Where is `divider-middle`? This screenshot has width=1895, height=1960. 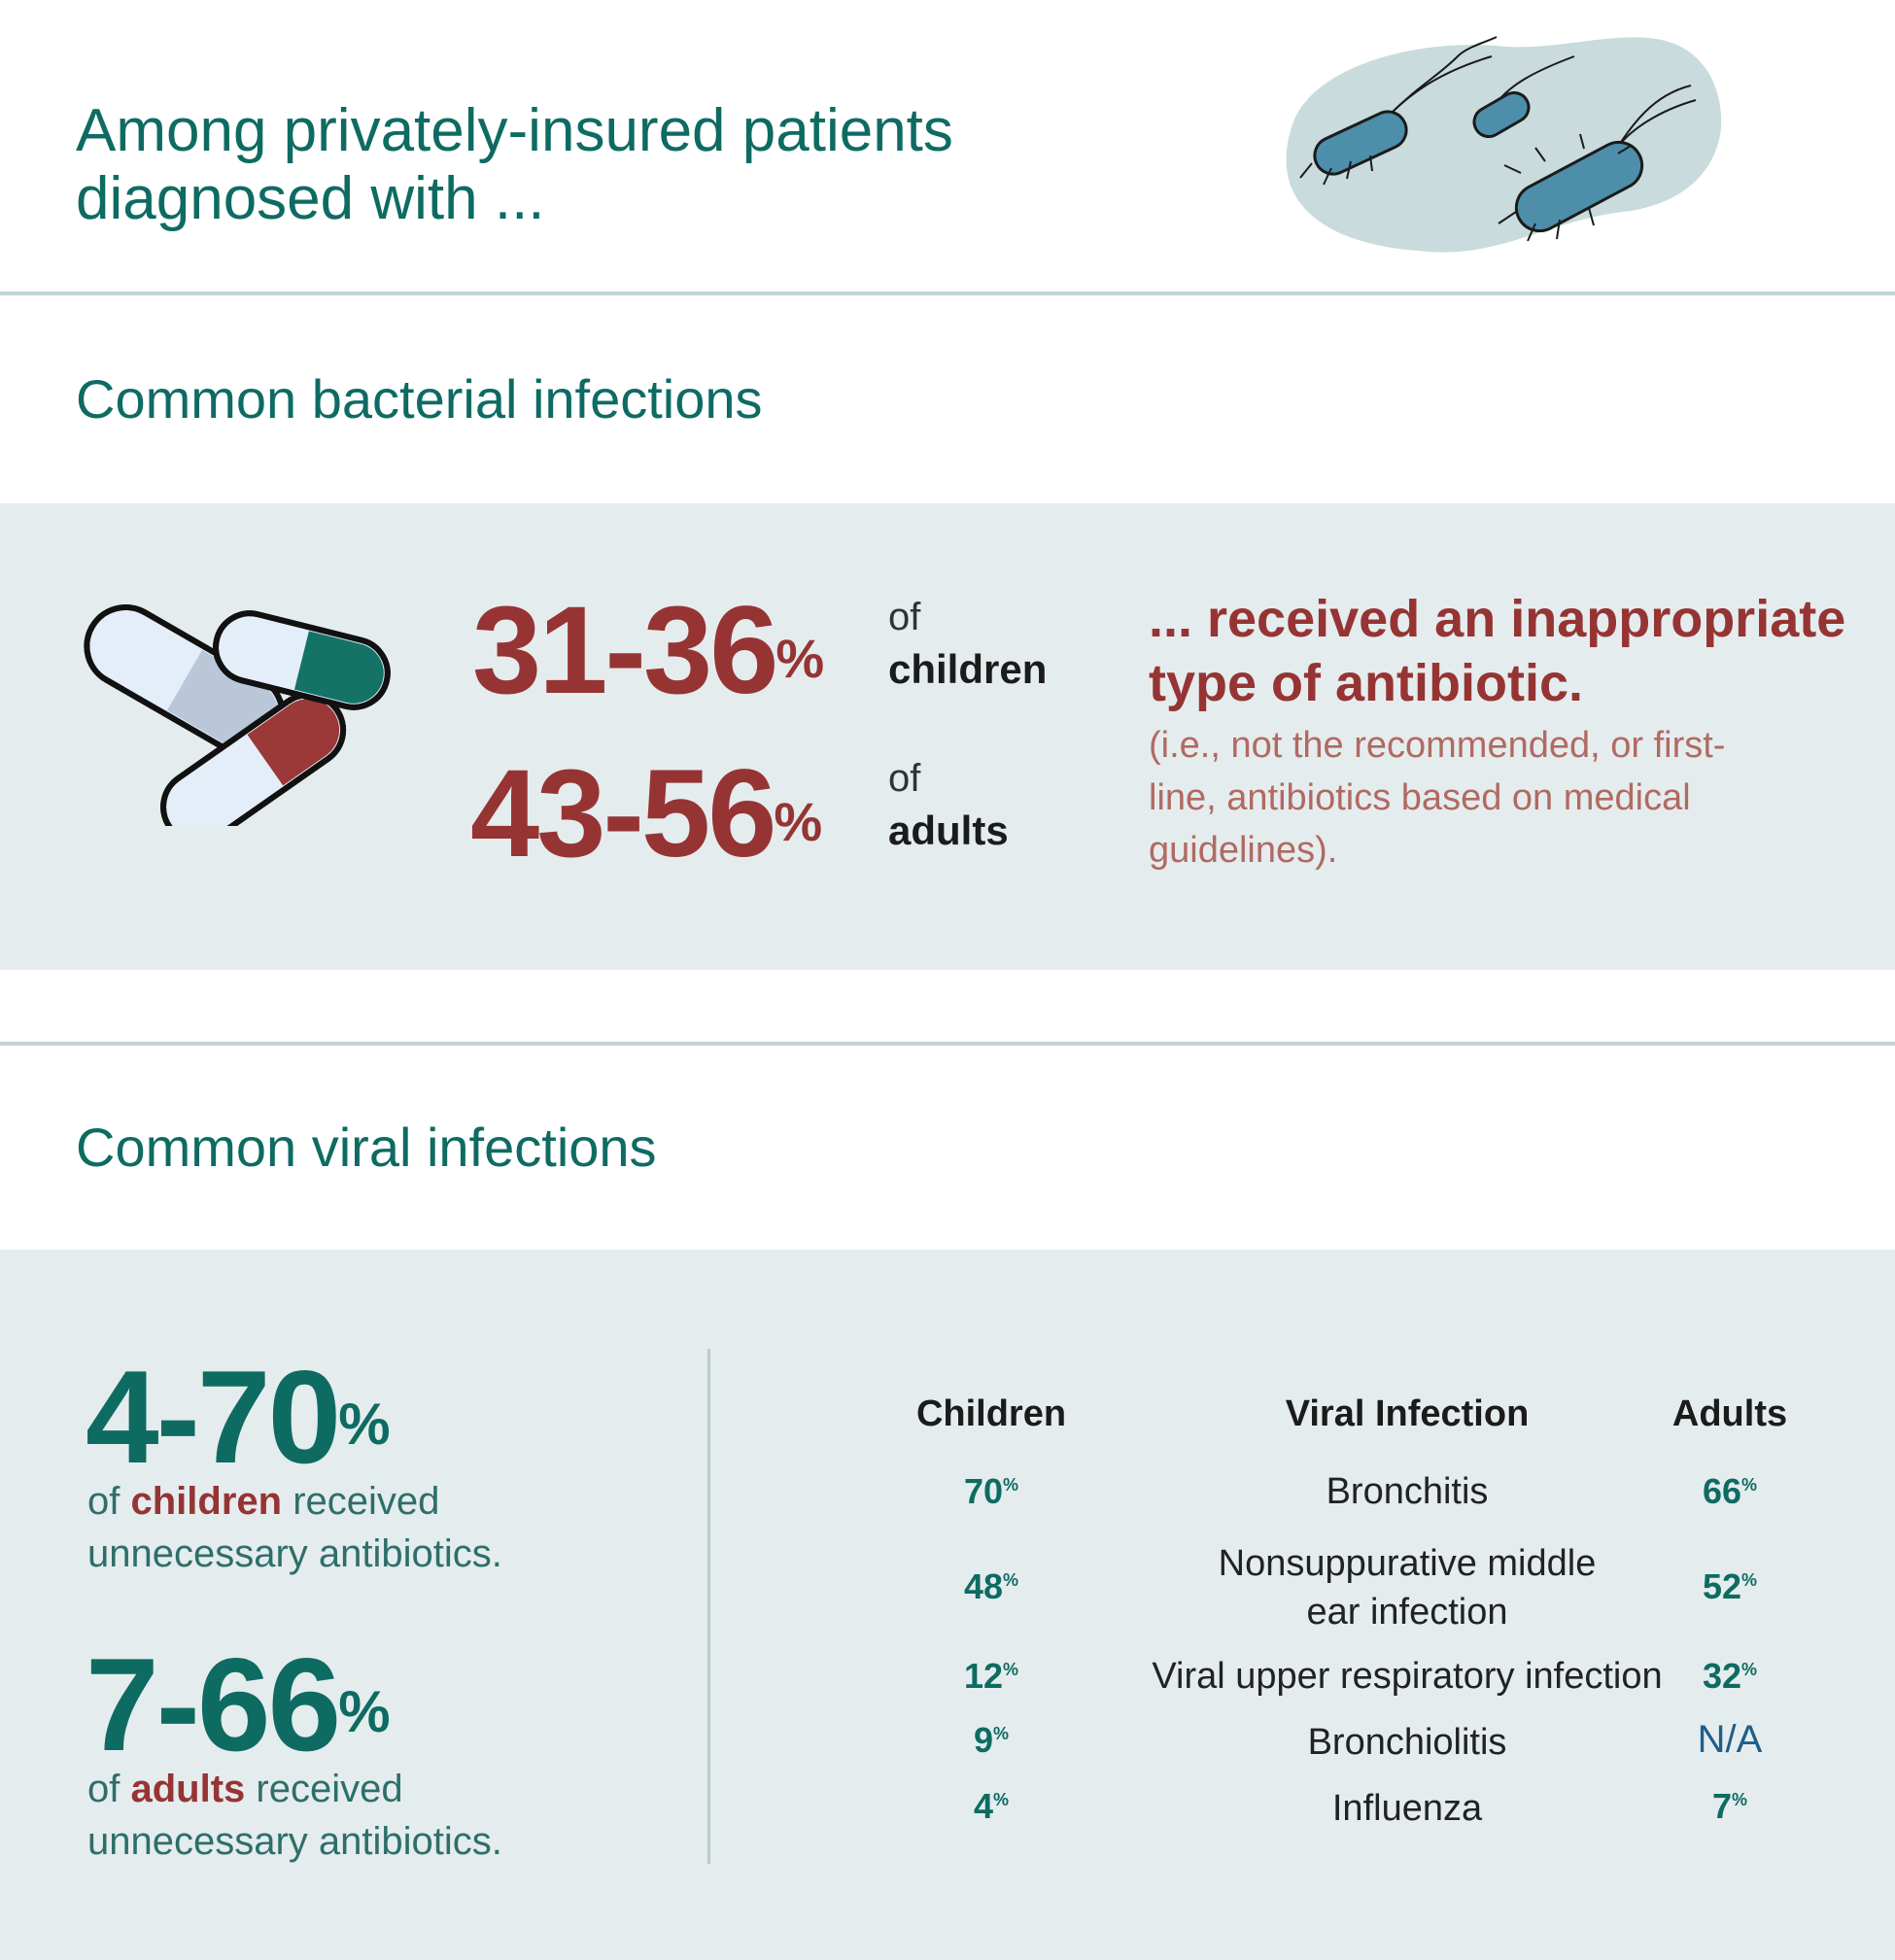
divider-middle is located at coordinates (948, 1044).